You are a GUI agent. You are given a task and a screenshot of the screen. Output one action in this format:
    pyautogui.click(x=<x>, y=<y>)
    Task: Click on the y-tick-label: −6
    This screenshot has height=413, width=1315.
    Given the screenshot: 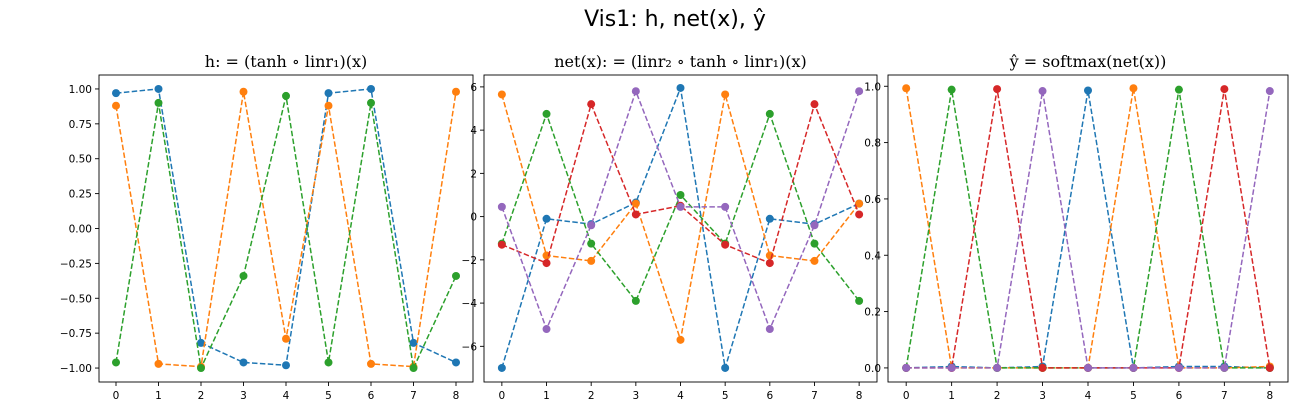 What is the action you would take?
    pyautogui.click(x=470, y=347)
    